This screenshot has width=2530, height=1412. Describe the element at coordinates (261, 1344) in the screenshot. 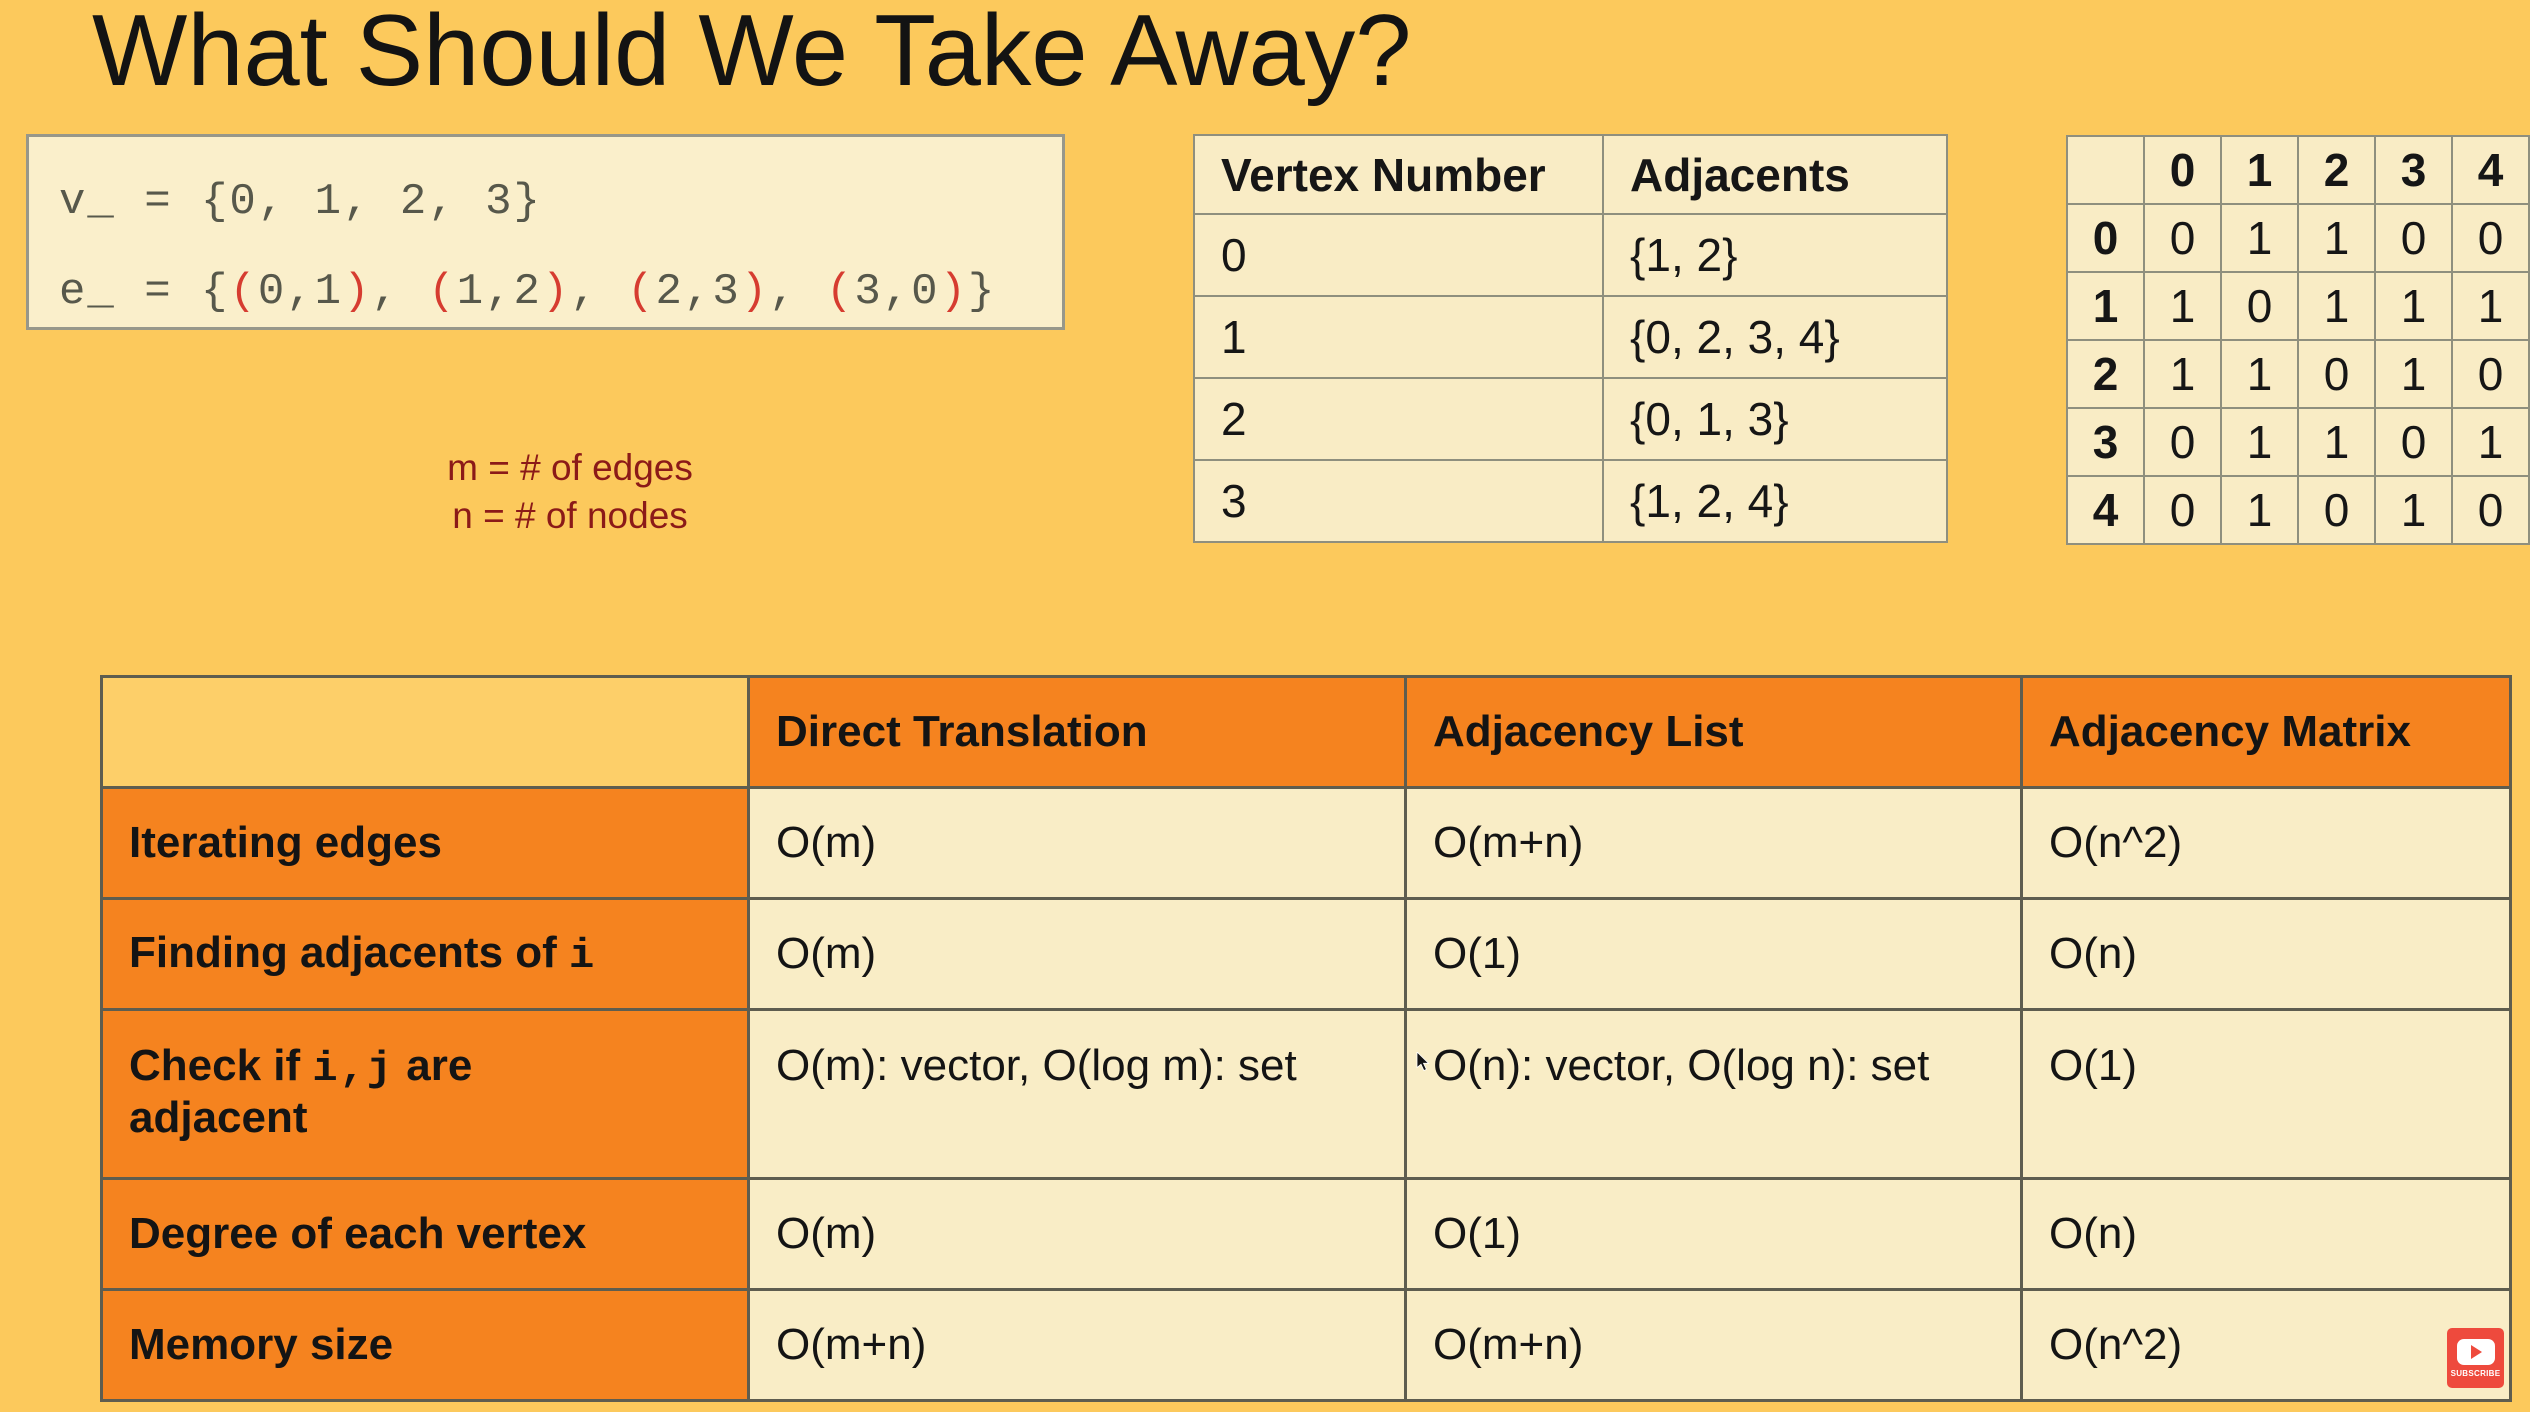

I see `label-text: Memory size` at that location.